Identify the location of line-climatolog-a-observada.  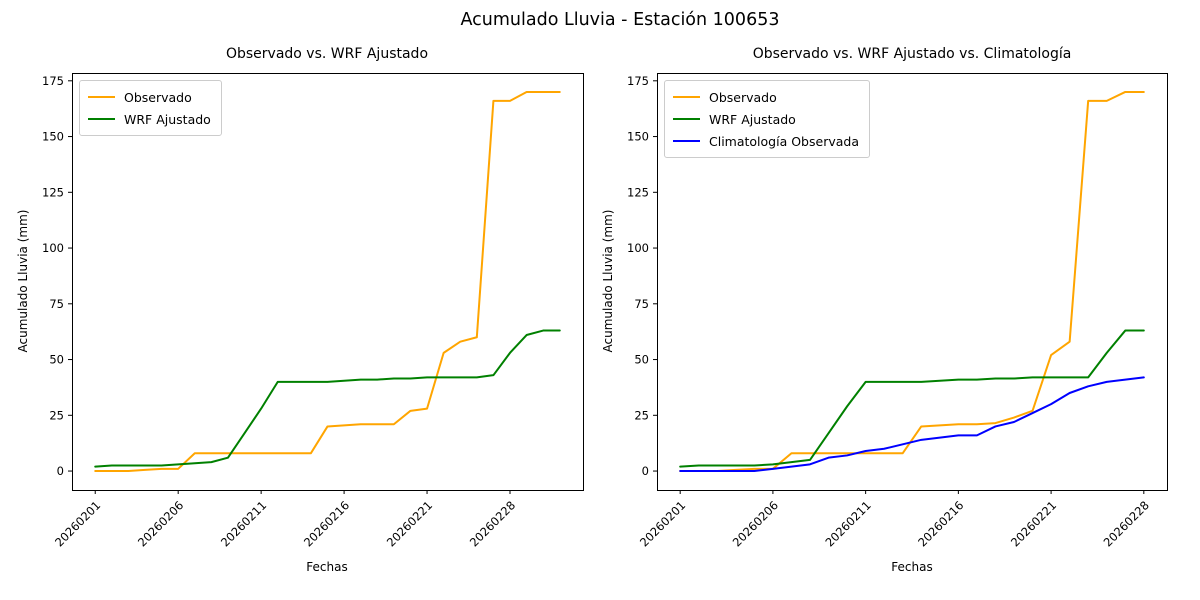
(912, 424).